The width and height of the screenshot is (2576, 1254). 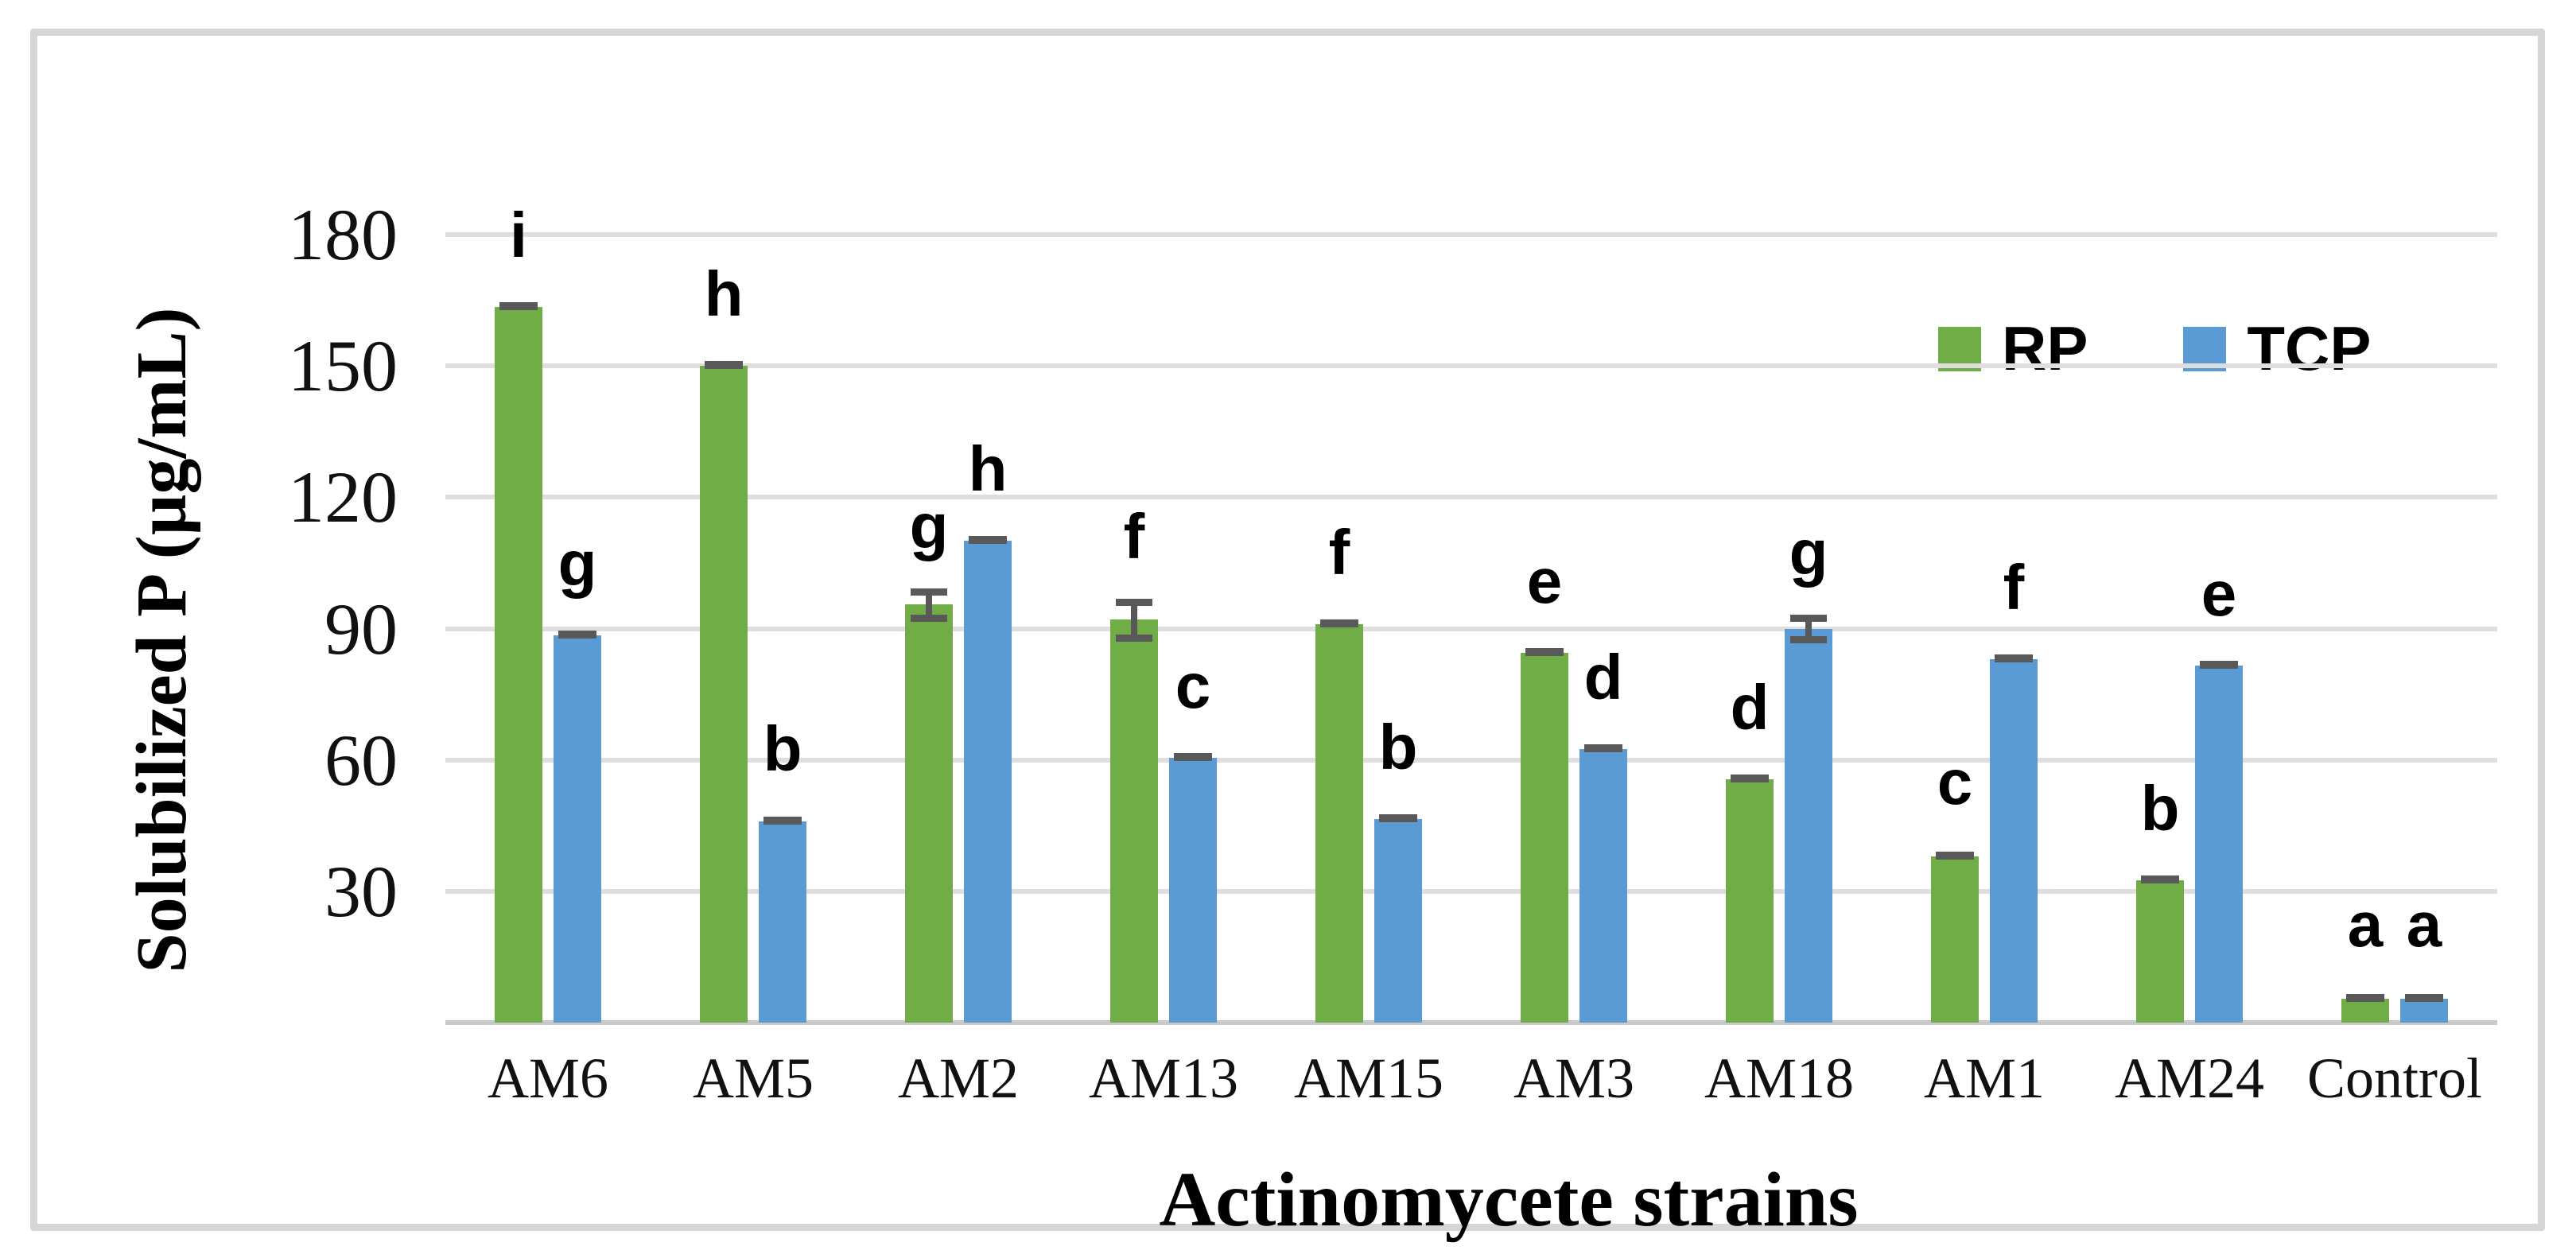 I want to click on error-cap-top-tcp-am18, so click(x=1808, y=618).